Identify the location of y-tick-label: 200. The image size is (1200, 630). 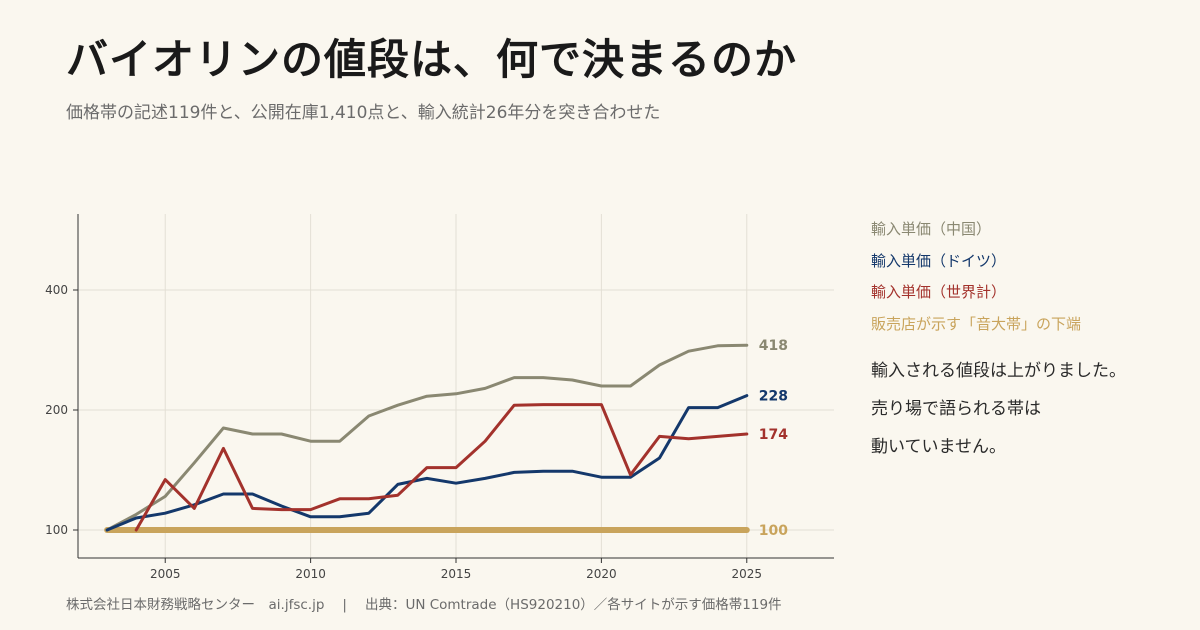
(56, 410).